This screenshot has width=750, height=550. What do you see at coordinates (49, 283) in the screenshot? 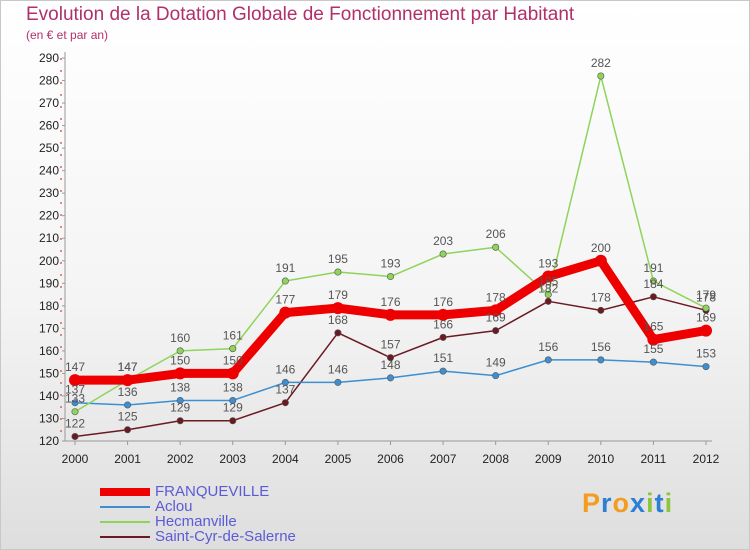
I see `y-tick-label: 190` at bounding box center [49, 283].